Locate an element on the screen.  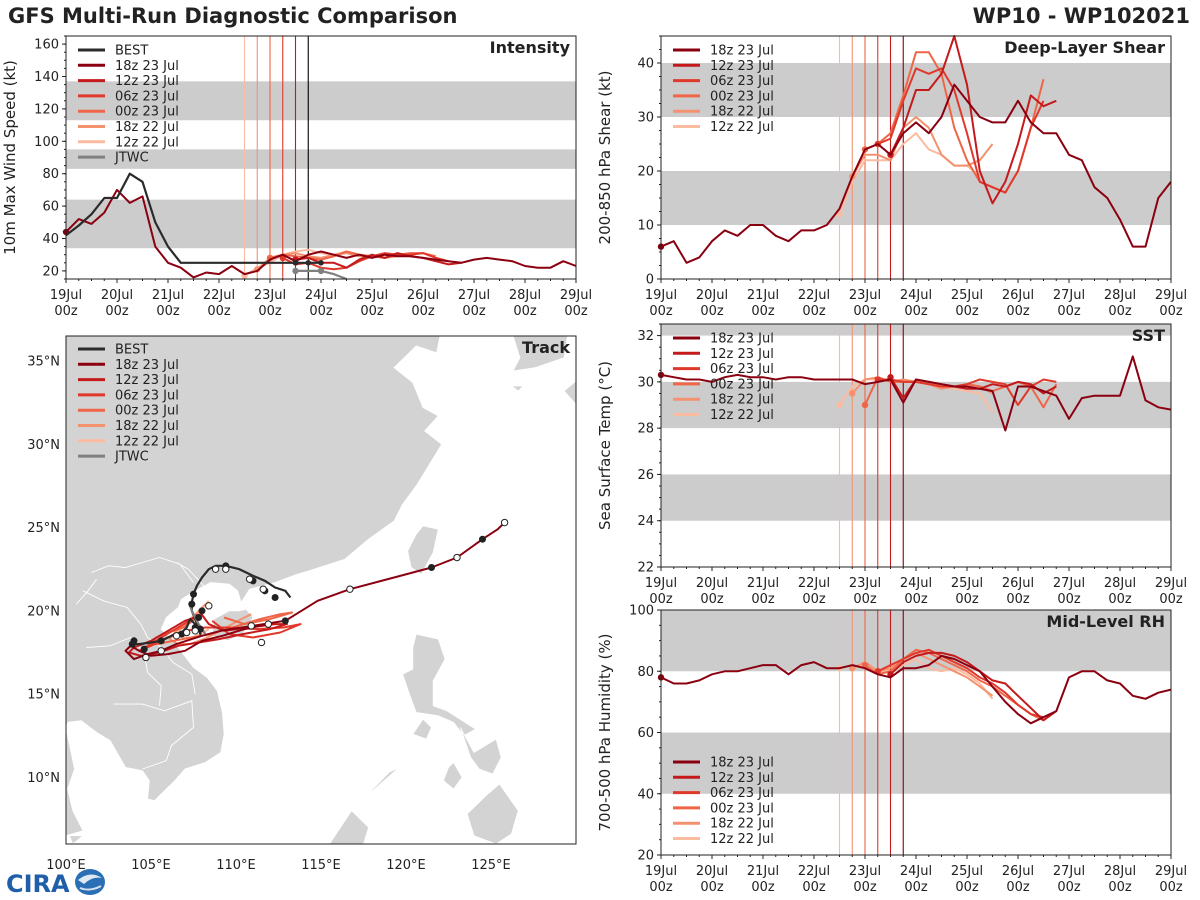
sst-panel-title: SST is located at coordinates (1148, 335).